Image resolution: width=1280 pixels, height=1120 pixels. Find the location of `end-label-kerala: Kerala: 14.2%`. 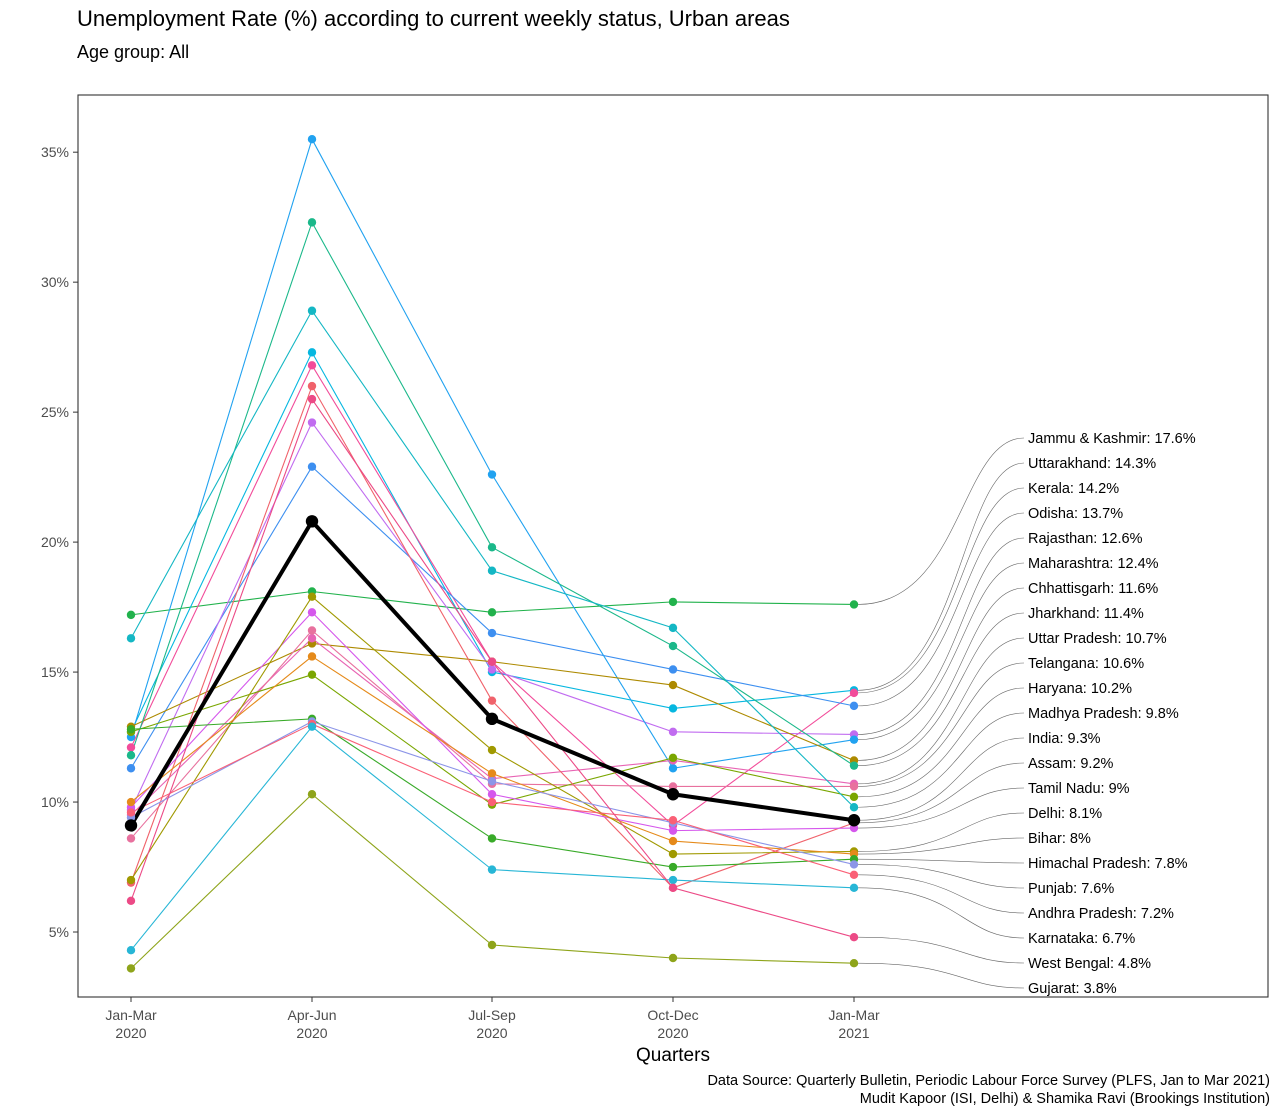

end-label-kerala: Kerala: 14.2% is located at coordinates (1073, 489).